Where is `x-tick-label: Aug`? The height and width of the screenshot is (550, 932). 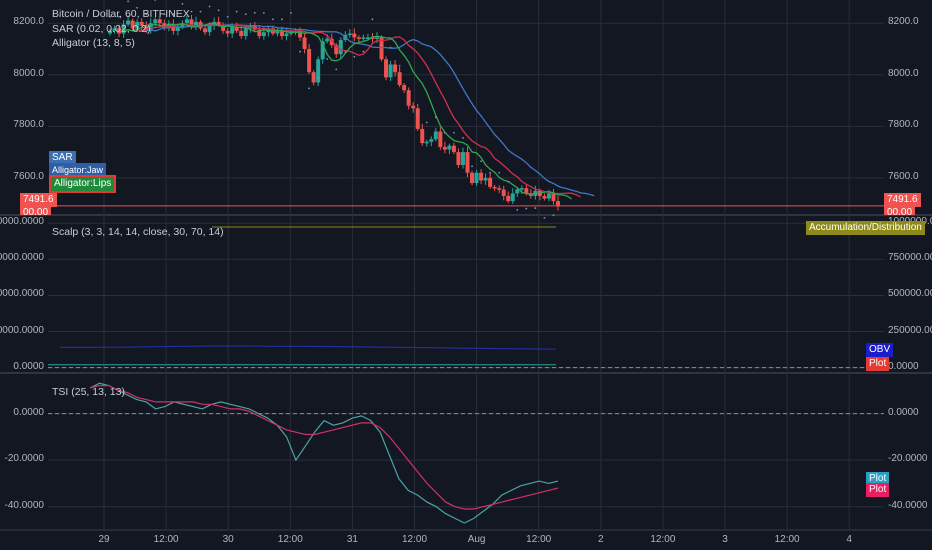
x-tick-label: Aug is located at coordinates (476, 539).